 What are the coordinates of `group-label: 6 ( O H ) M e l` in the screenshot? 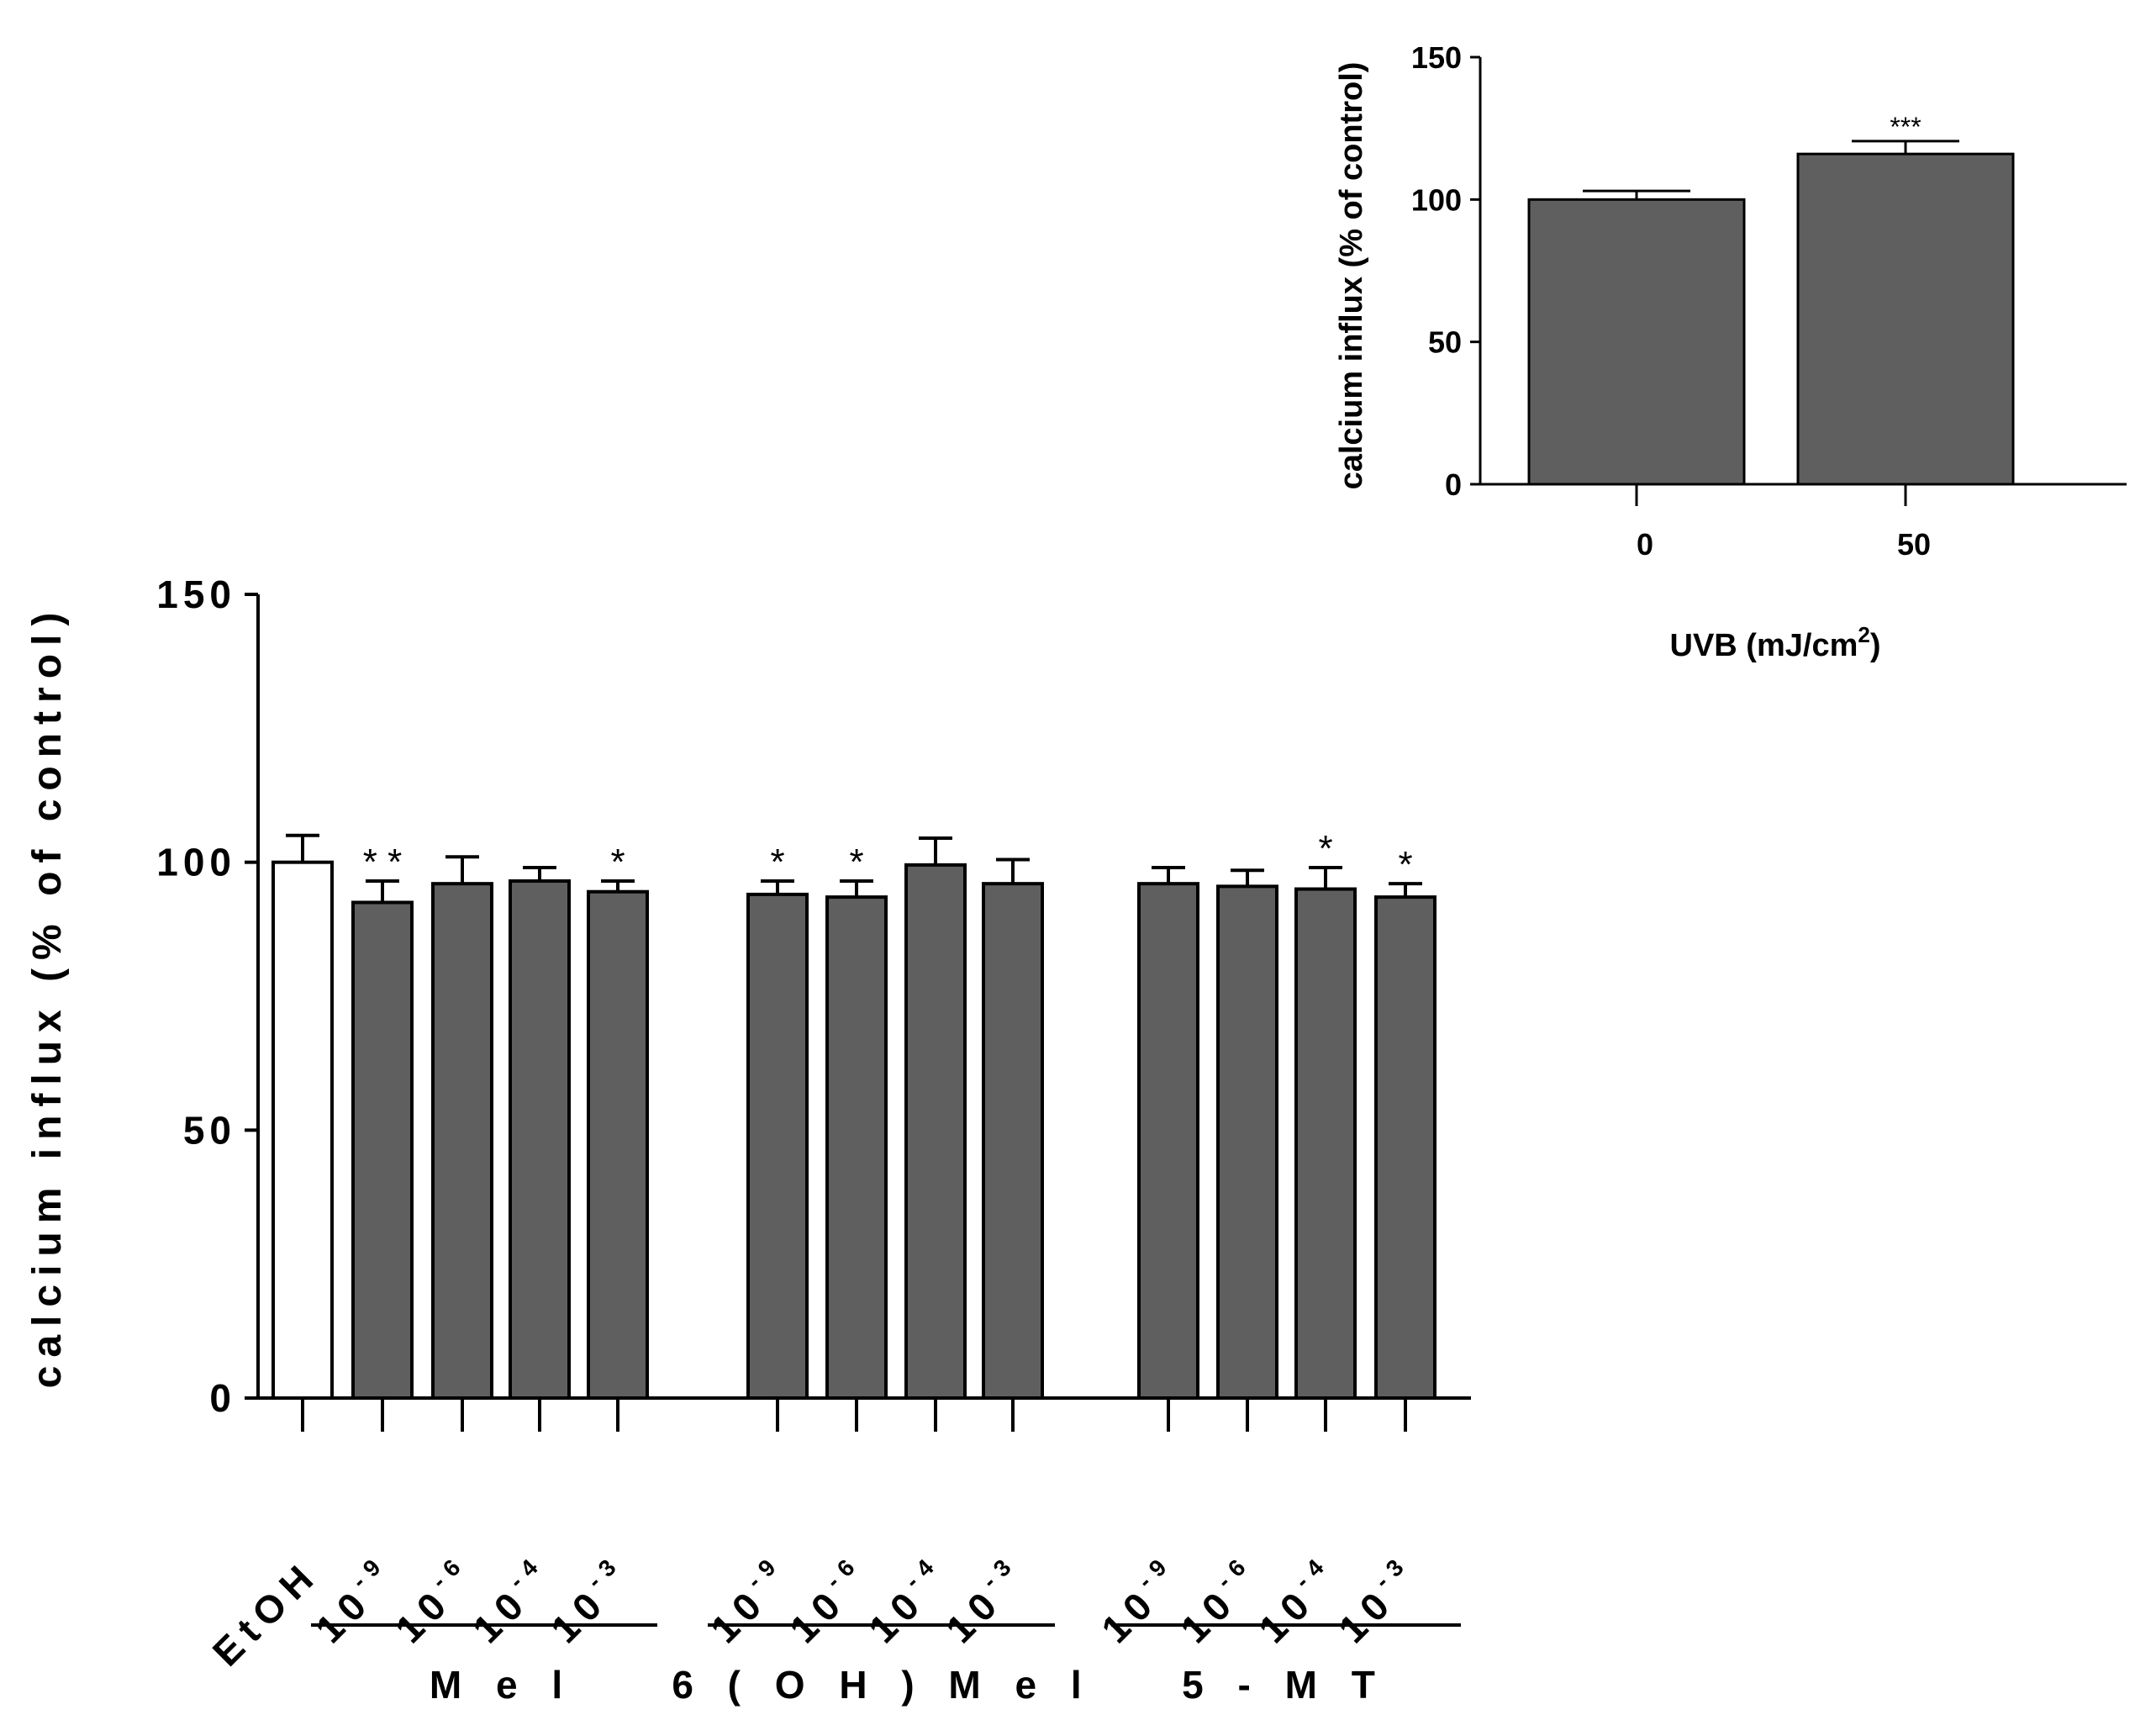 It's located at (882, 1685).